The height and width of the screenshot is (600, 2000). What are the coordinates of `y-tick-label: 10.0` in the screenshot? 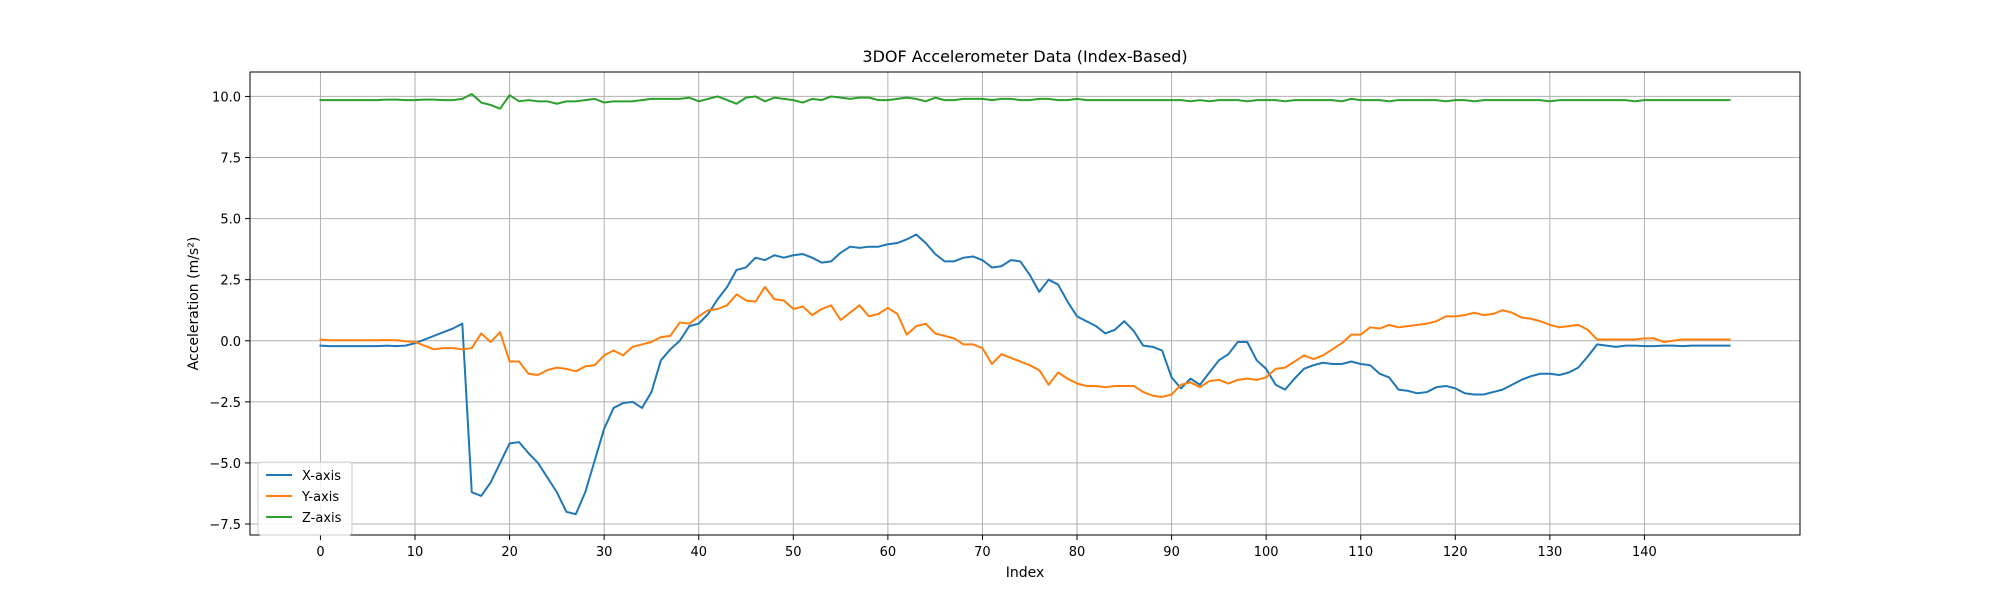 It's located at (226, 97).